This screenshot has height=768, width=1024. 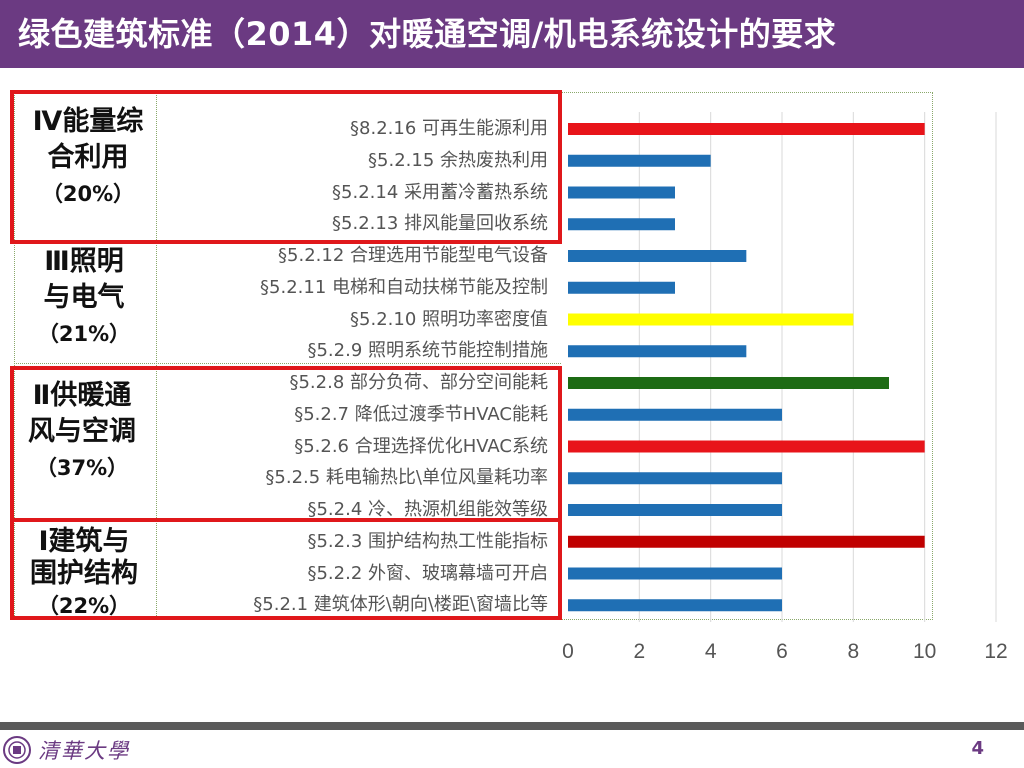 What do you see at coordinates (156, 355) in the screenshot?
I see `table-divider` at bounding box center [156, 355].